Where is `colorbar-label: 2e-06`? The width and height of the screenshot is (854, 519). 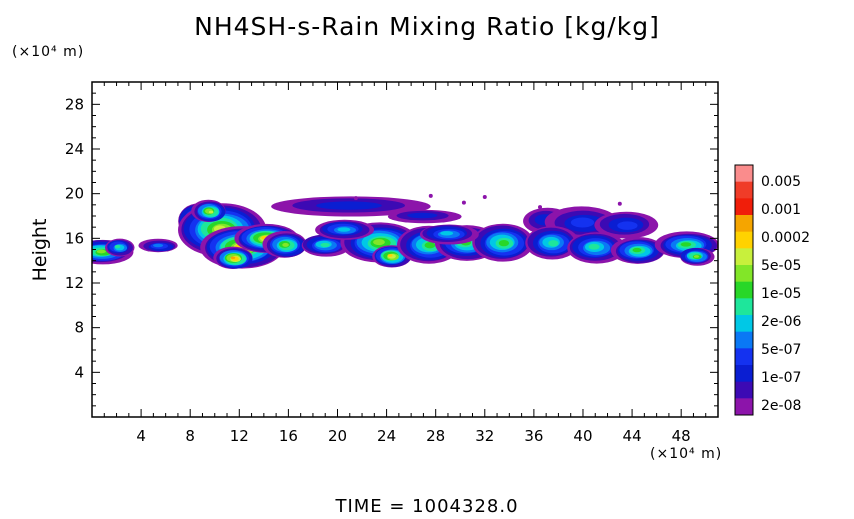
colorbar-label: 2e-06 is located at coordinates (781, 322).